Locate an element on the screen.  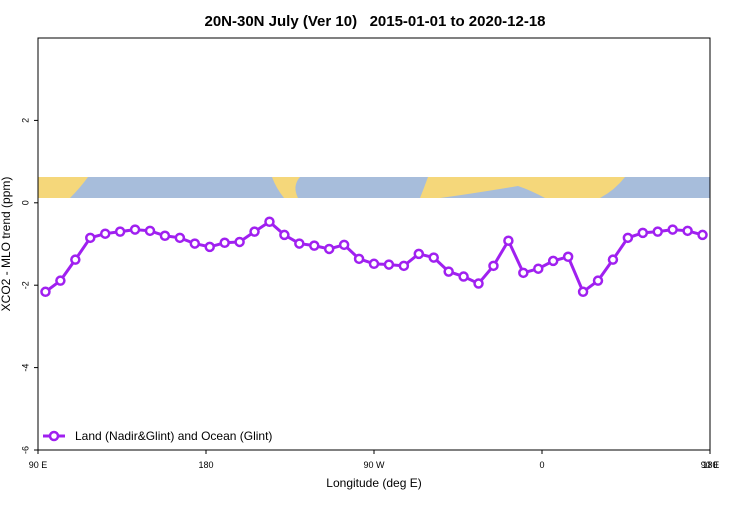
y-tick-label: -2 is located at coordinates (25, 285).